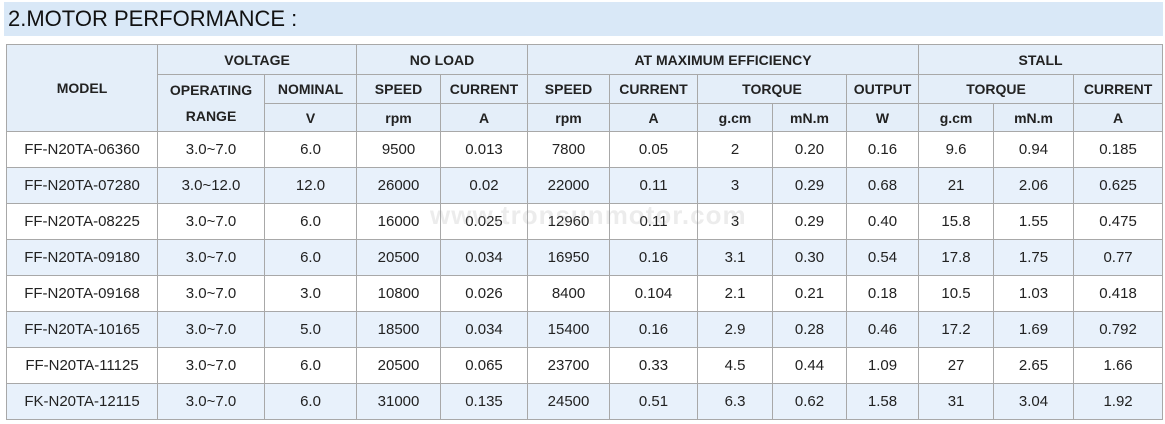 This screenshot has width=1165, height=424. What do you see at coordinates (484, 149) in the screenshot?
I see `table-cell: 0.013` at bounding box center [484, 149].